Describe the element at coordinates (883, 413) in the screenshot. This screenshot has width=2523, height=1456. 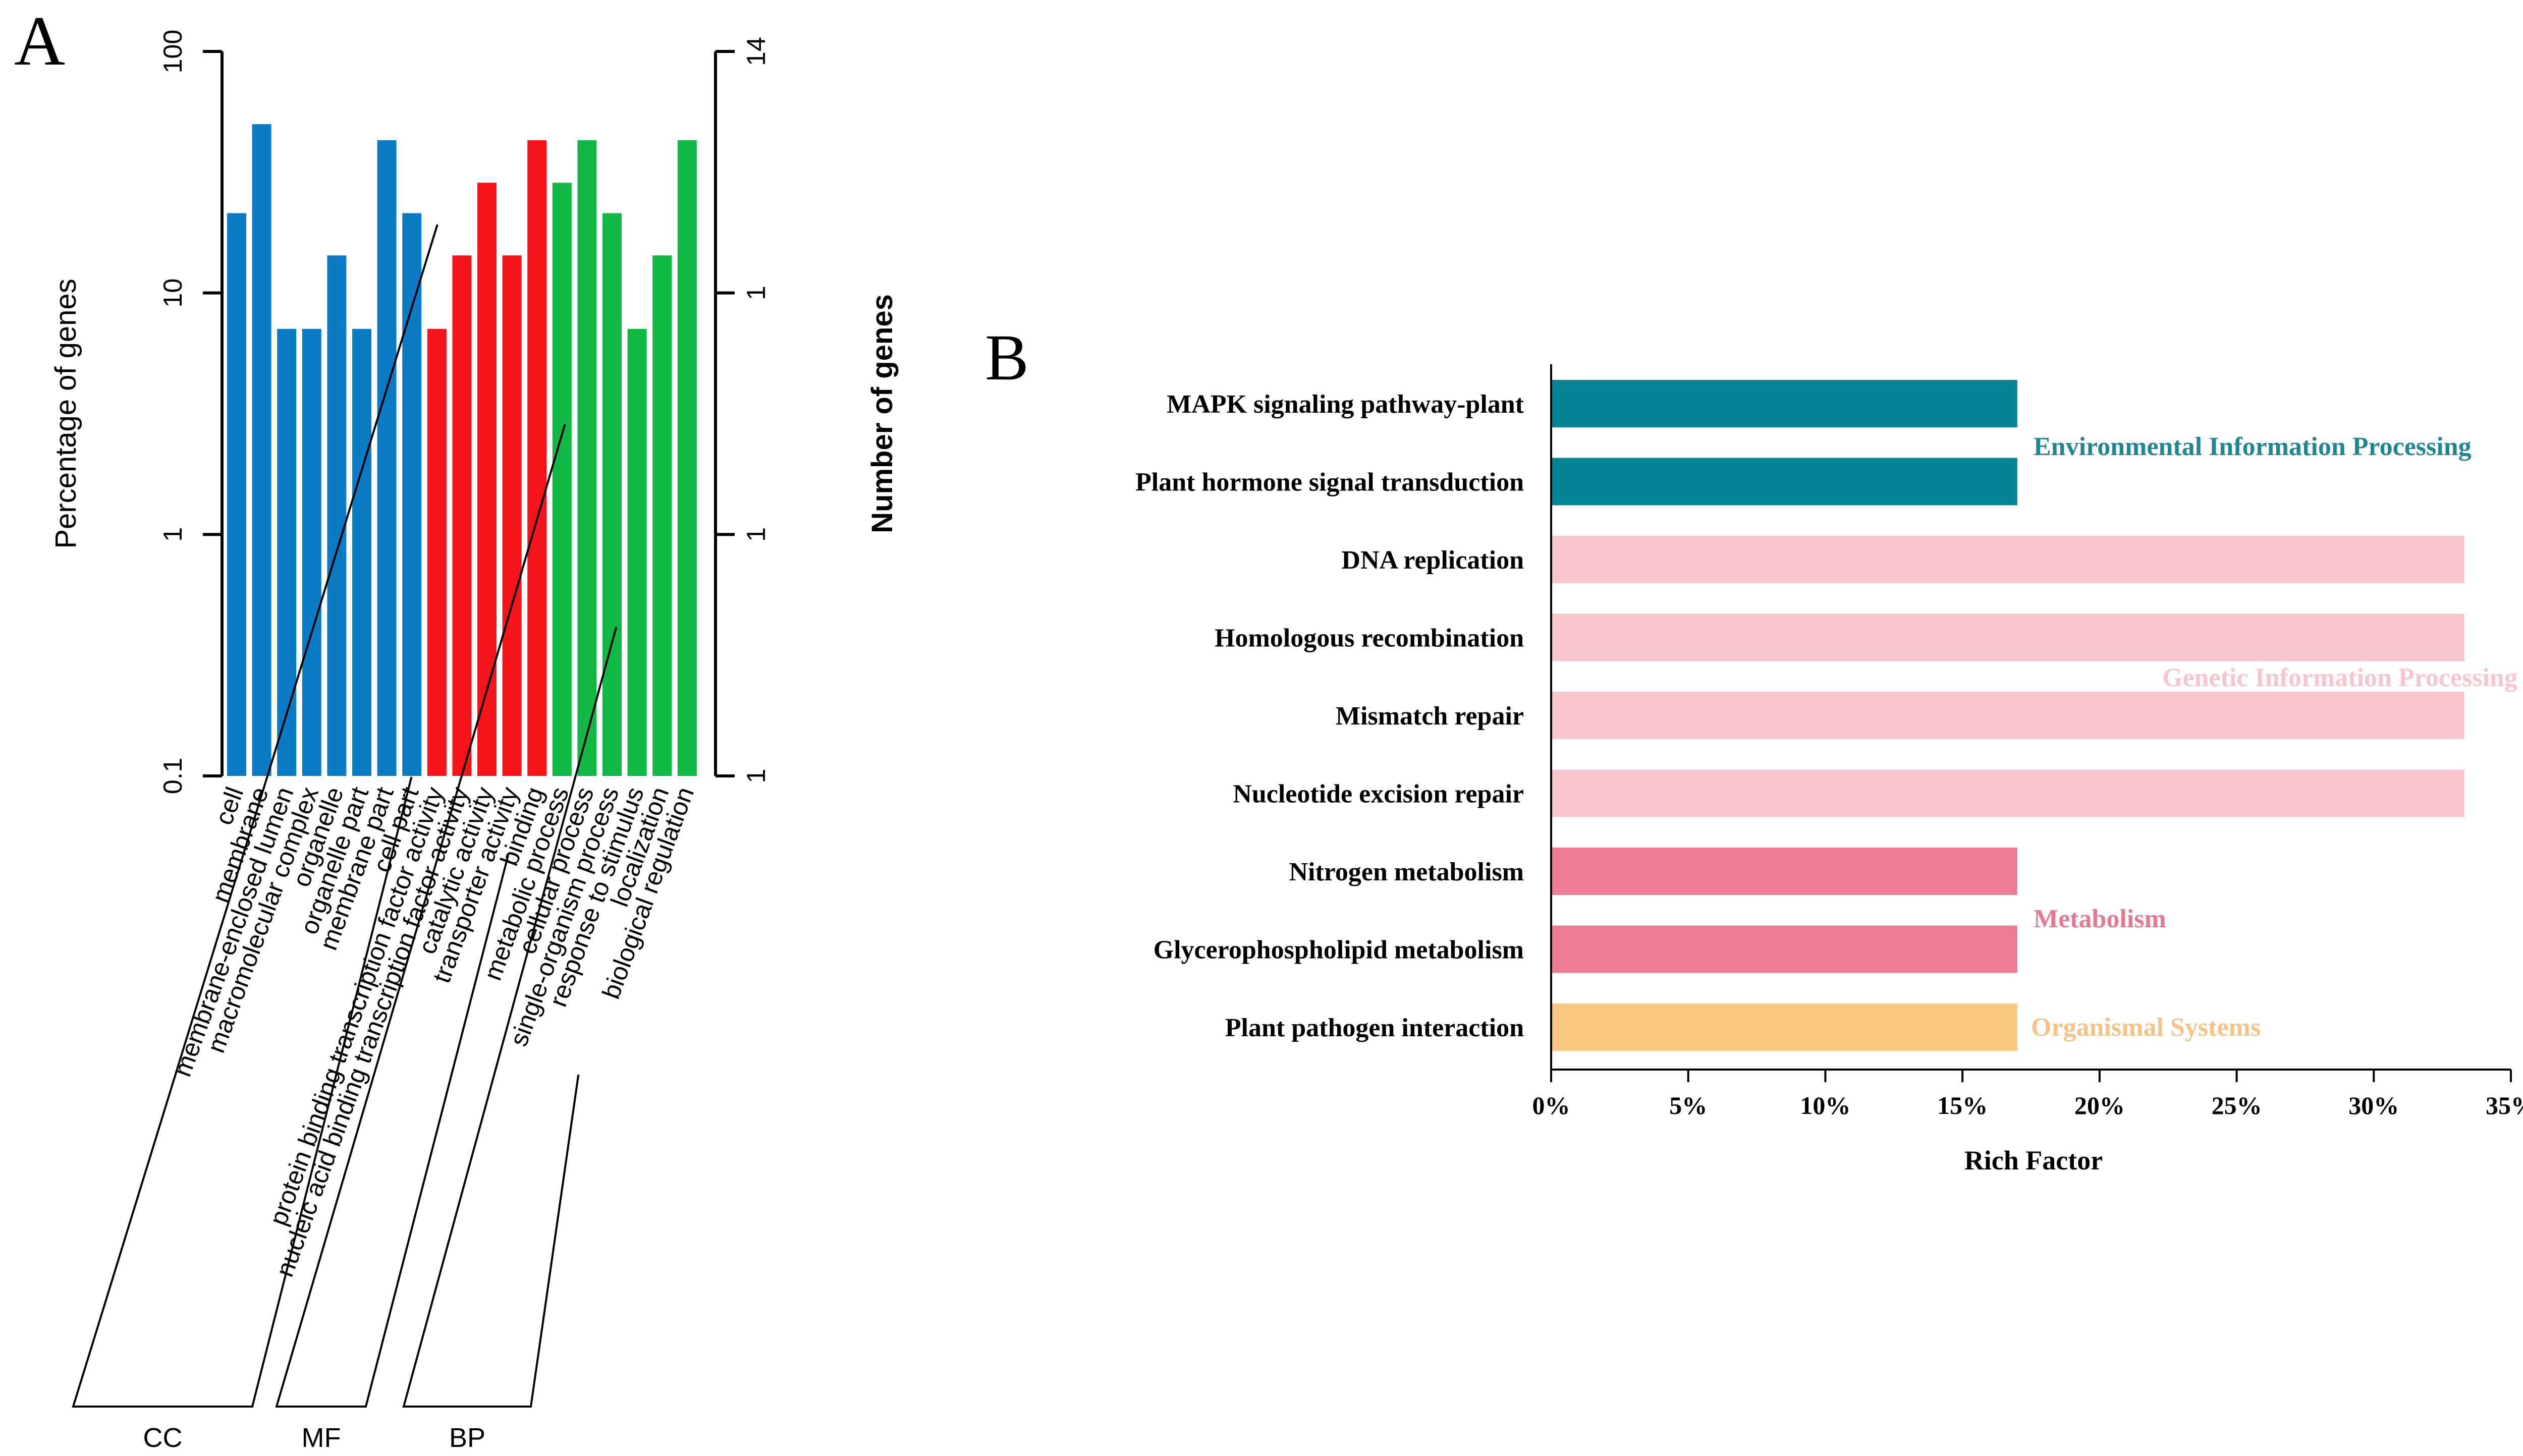
I see `a-y2-axis-label: Number of genes` at that location.